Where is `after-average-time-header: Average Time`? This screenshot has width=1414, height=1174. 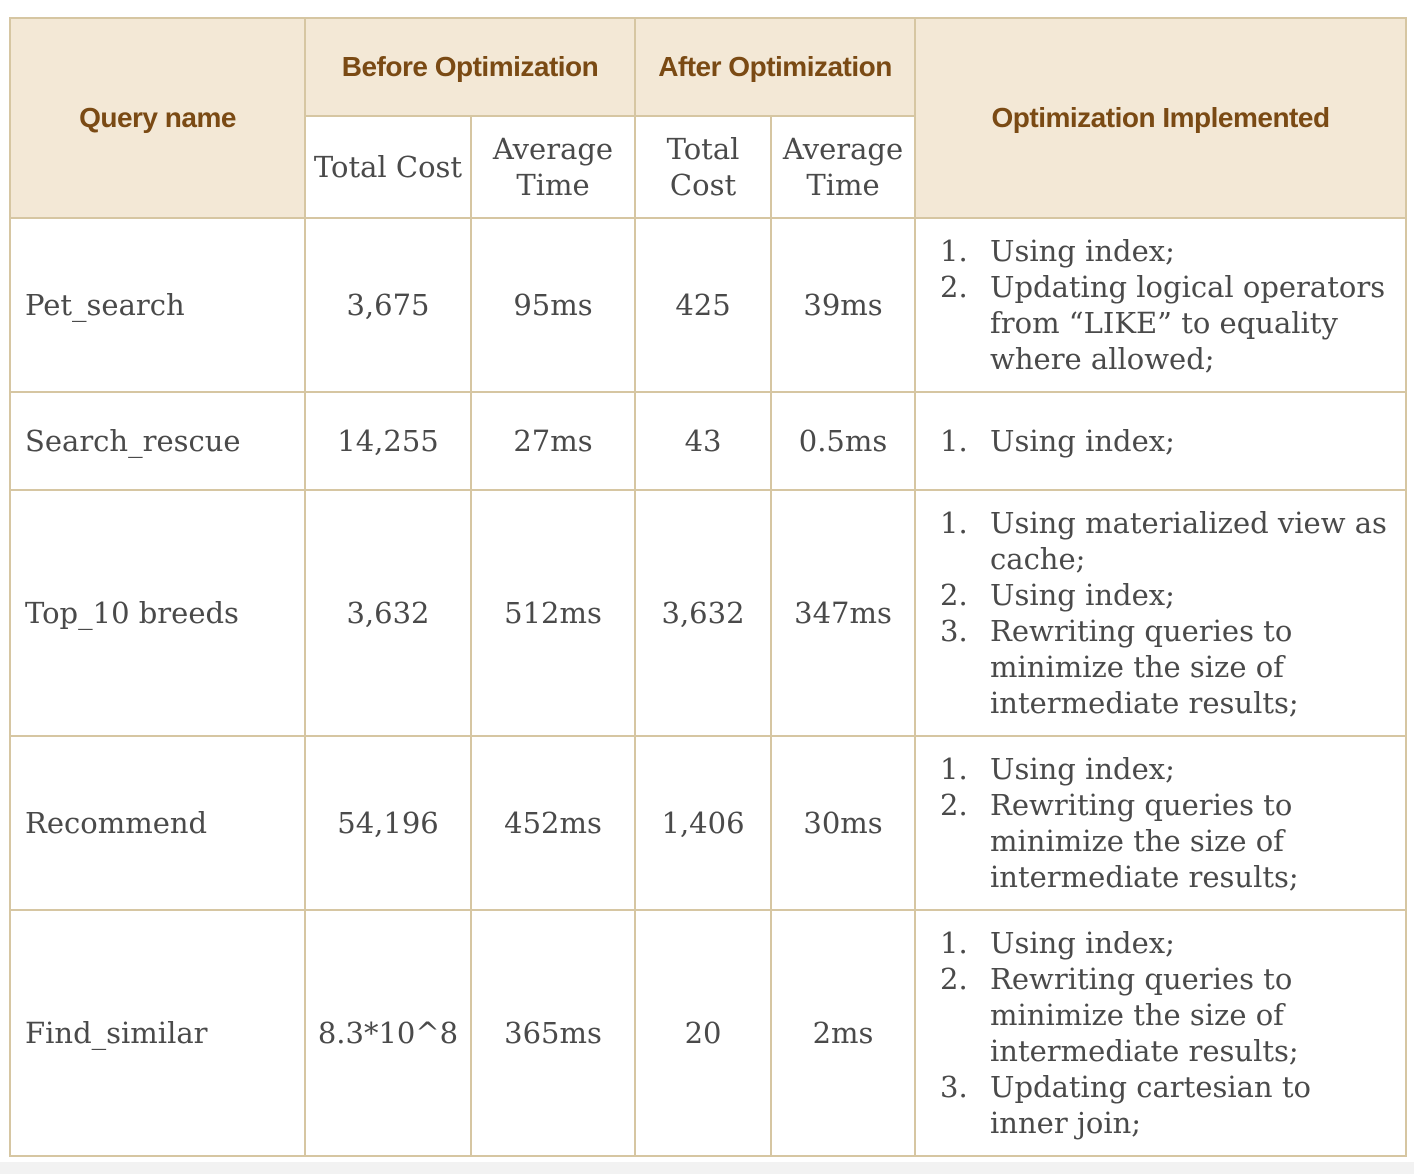 after-average-time-header: Average Time is located at coordinates (843, 167).